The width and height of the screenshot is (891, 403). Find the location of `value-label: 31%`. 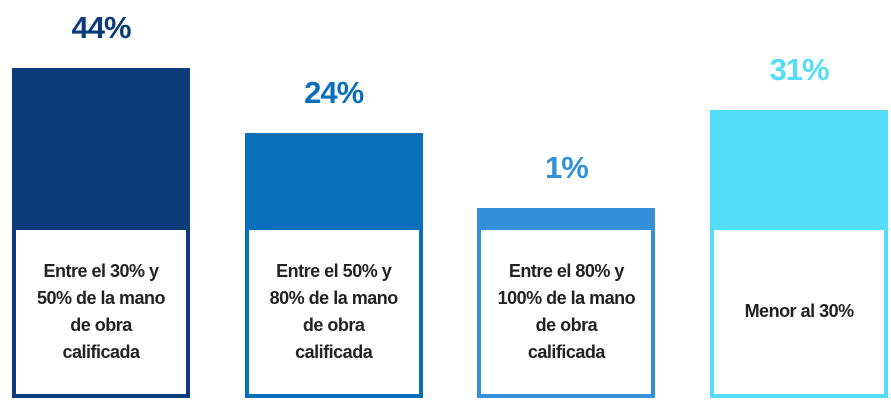

value-label: 31% is located at coordinates (799, 69).